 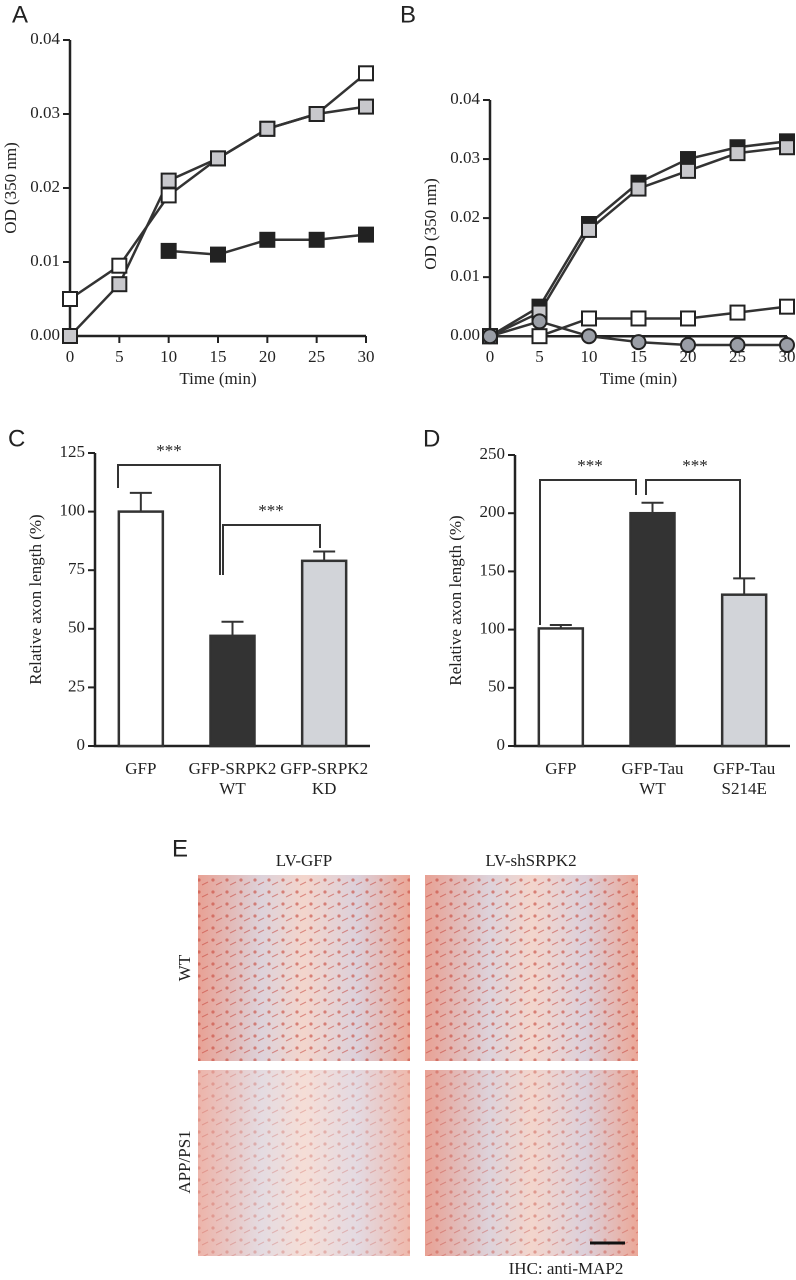 What do you see at coordinates (744, 768) in the screenshot?
I see `x-tick-label: GFP-Tau` at bounding box center [744, 768].